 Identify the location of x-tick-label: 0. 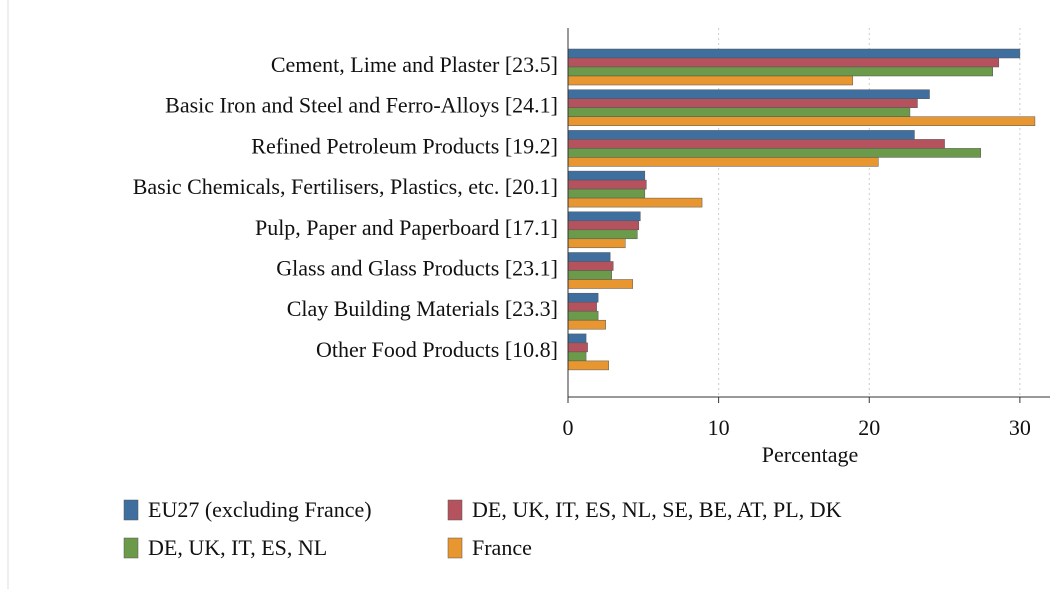
(568, 427).